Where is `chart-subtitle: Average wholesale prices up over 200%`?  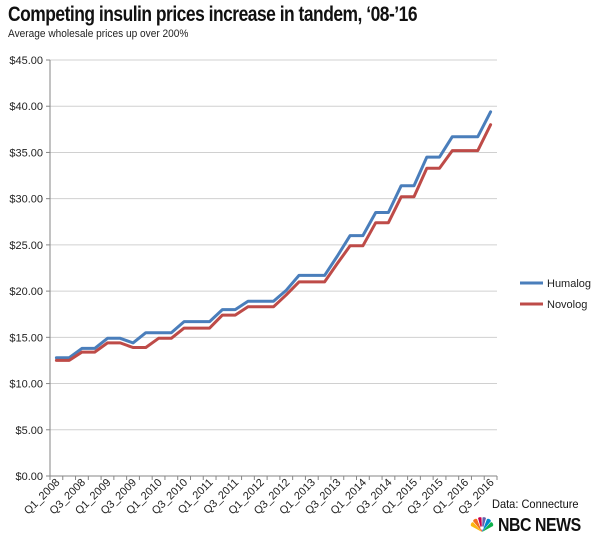 chart-subtitle: Average wholesale prices up over 200% is located at coordinates (98, 34).